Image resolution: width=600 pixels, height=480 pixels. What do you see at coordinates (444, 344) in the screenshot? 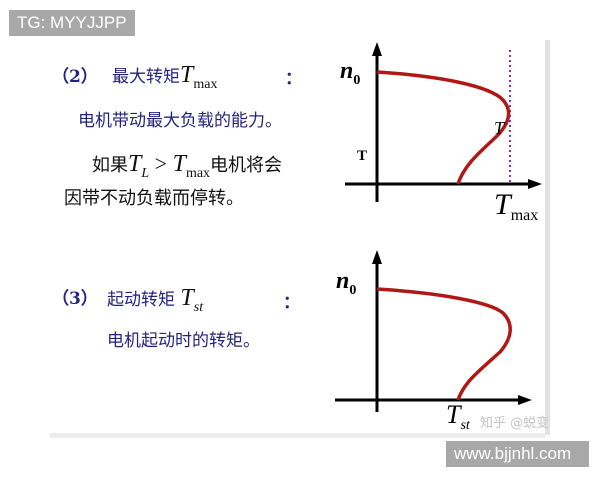
I see `graph2-curve` at bounding box center [444, 344].